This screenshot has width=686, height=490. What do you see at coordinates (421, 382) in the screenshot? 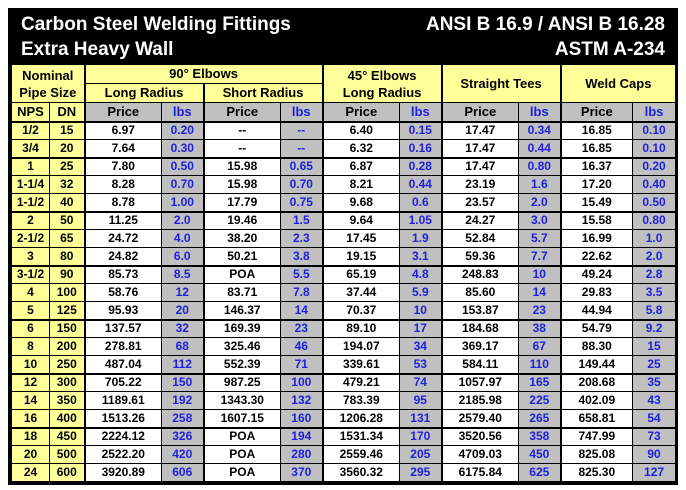
I see `lbs-cell: 74` at bounding box center [421, 382].